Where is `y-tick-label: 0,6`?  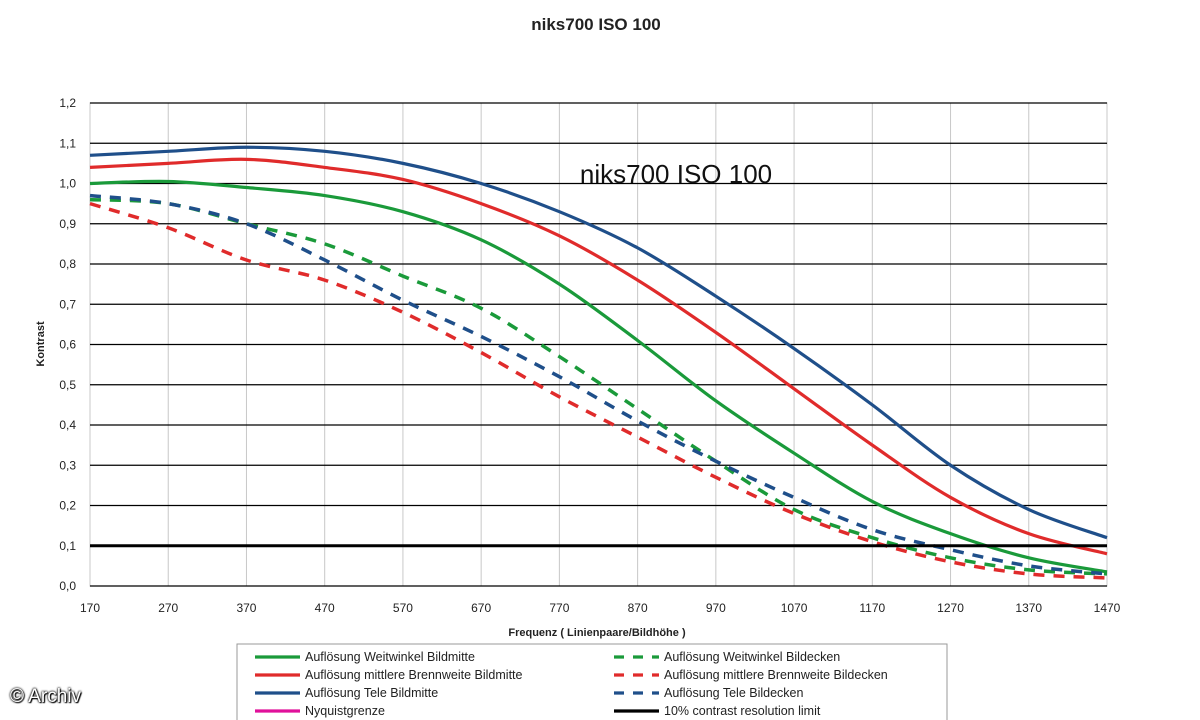
y-tick-label: 0,6 is located at coordinates (67, 345).